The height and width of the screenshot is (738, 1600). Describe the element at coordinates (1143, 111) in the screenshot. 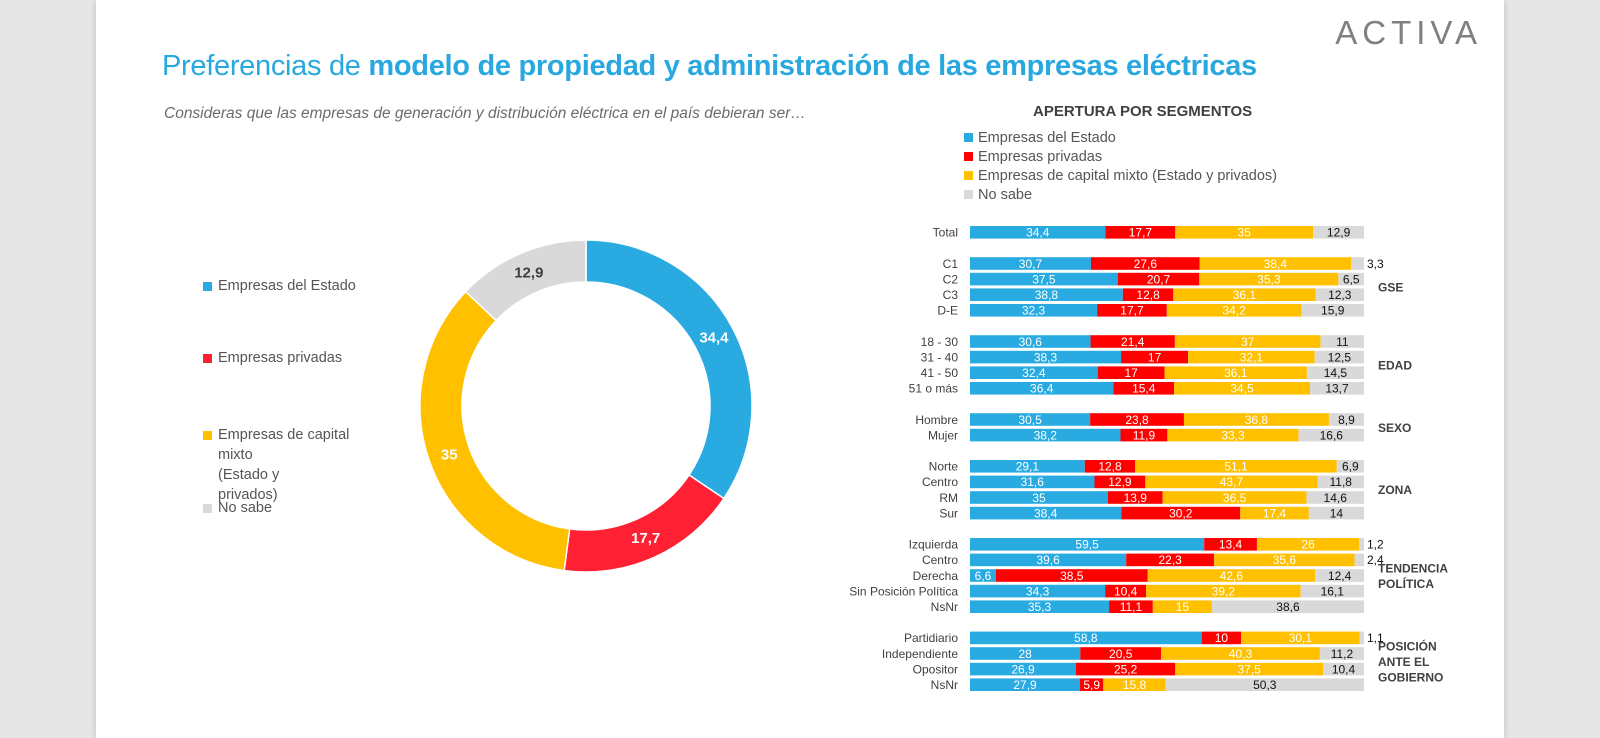

I see `segments-title: APERTURA POR SEGMENTOS` at that location.